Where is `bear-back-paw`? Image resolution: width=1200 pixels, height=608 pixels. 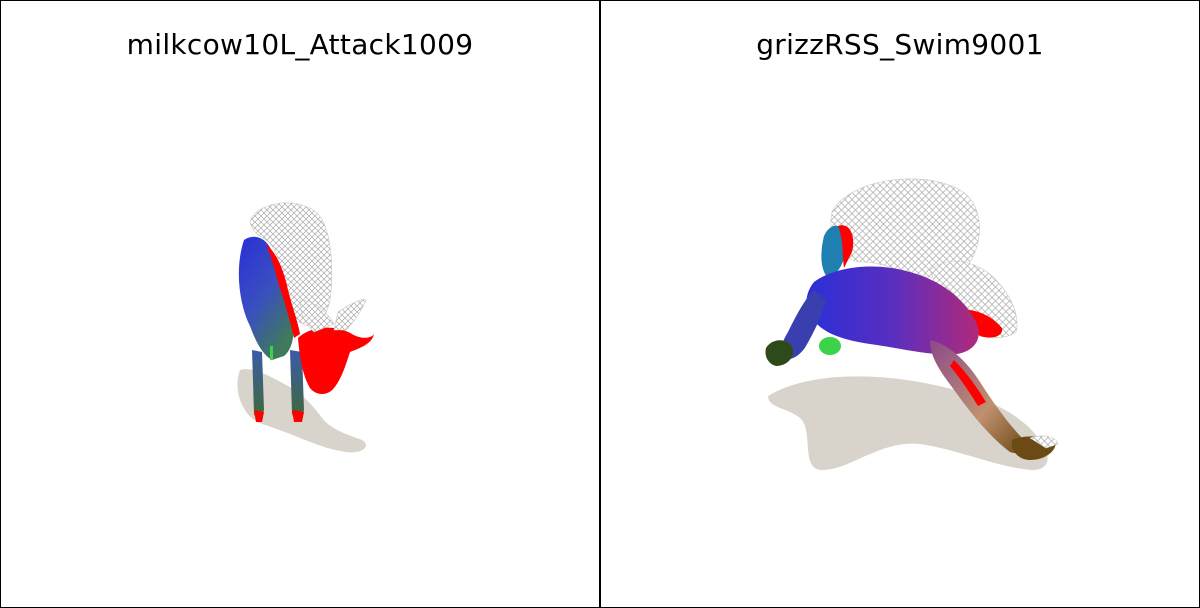 bear-back-paw is located at coordinates (779, 353).